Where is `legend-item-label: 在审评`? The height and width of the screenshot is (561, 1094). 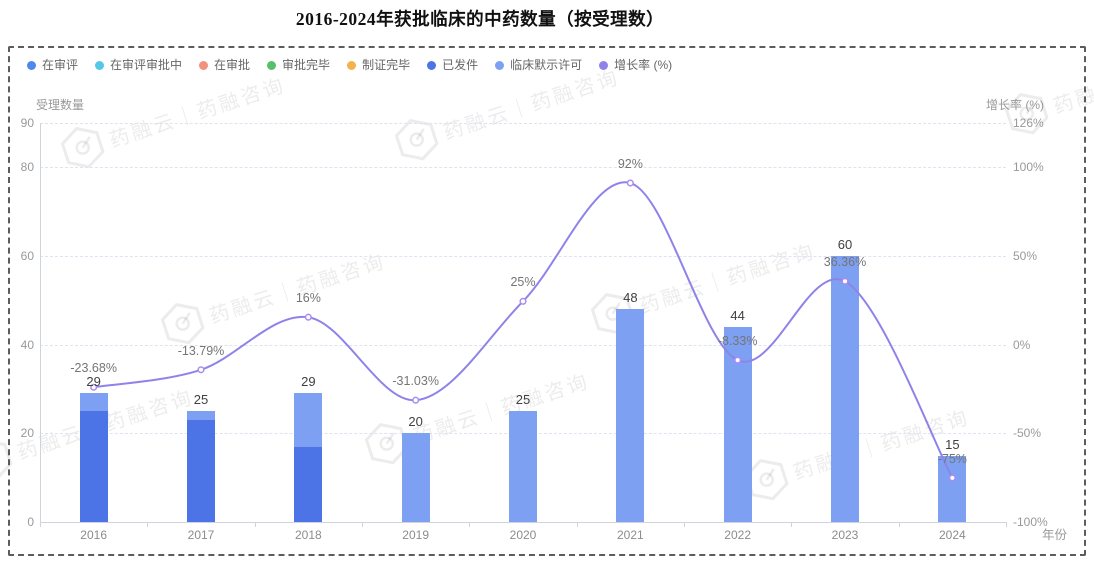 legend-item-label: 在审评 is located at coordinates (60, 65).